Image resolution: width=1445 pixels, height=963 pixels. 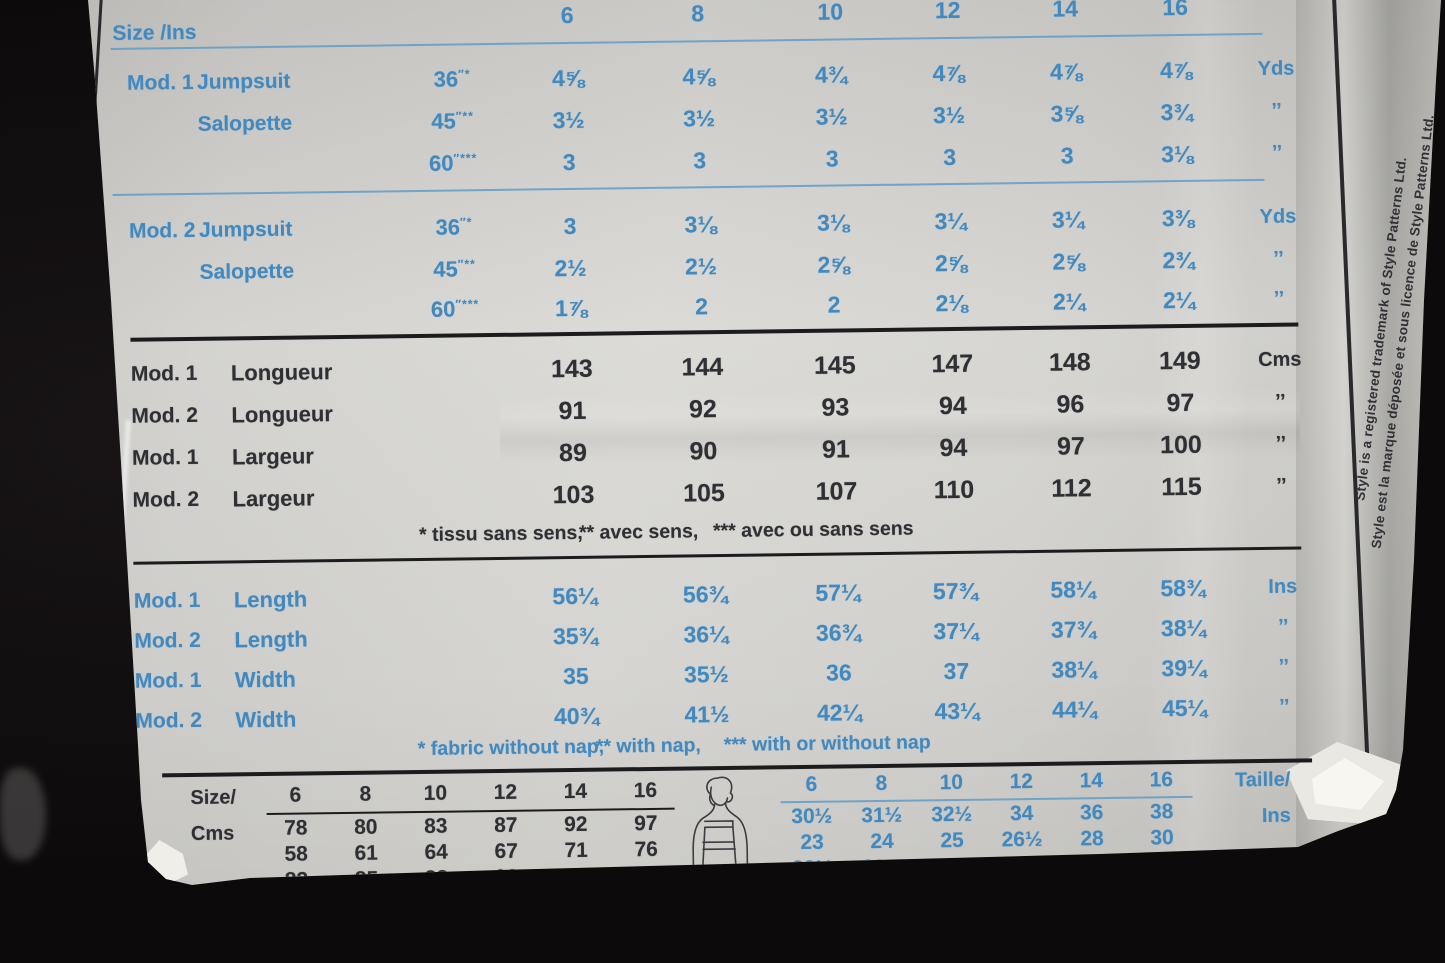 I want to click on cm-value: 144, so click(x=702, y=367).